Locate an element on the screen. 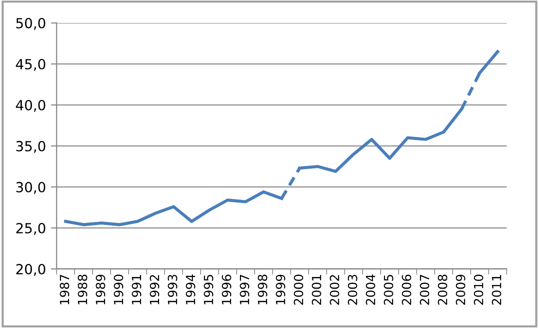 This screenshot has width=539, height=328. y-tick-label: 50,0 is located at coordinates (31, 24).